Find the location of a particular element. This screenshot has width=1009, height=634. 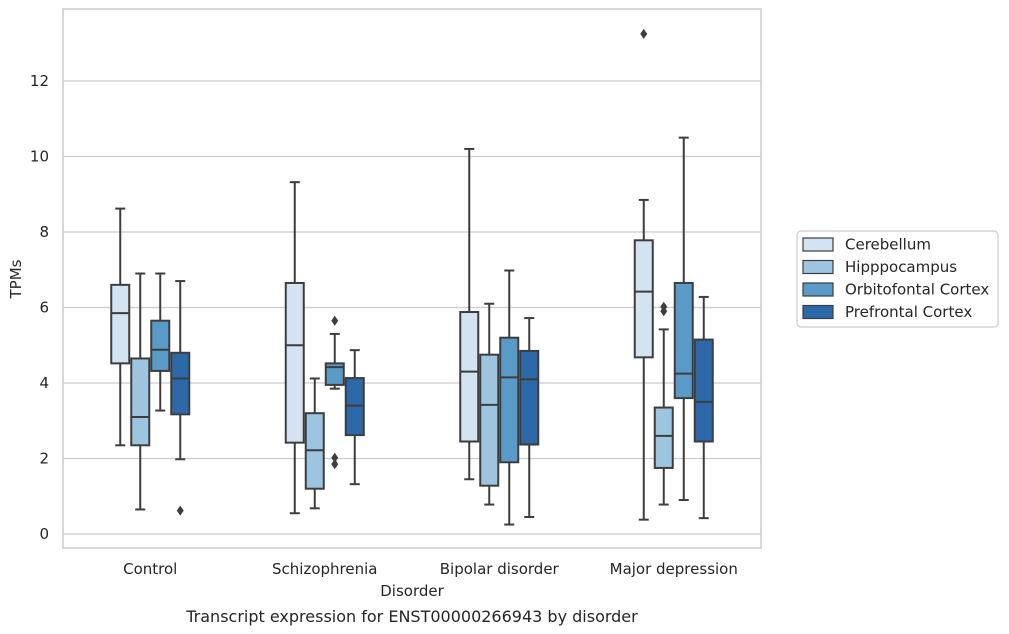

legend-frame is located at coordinates (897, 279).